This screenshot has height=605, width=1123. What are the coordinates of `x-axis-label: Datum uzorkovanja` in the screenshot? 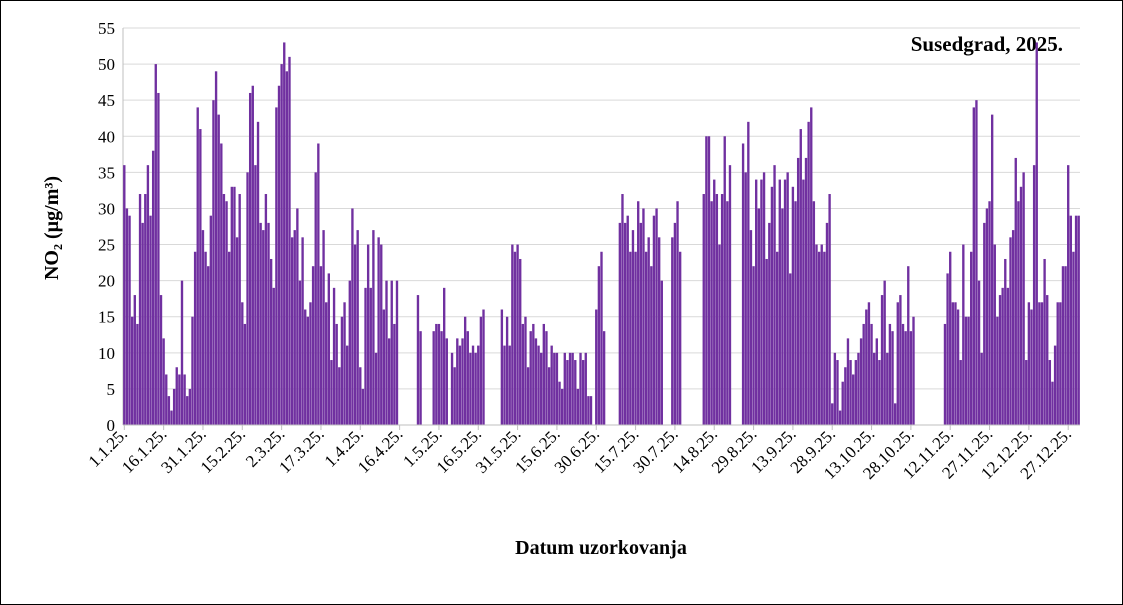 It's located at (601, 548).